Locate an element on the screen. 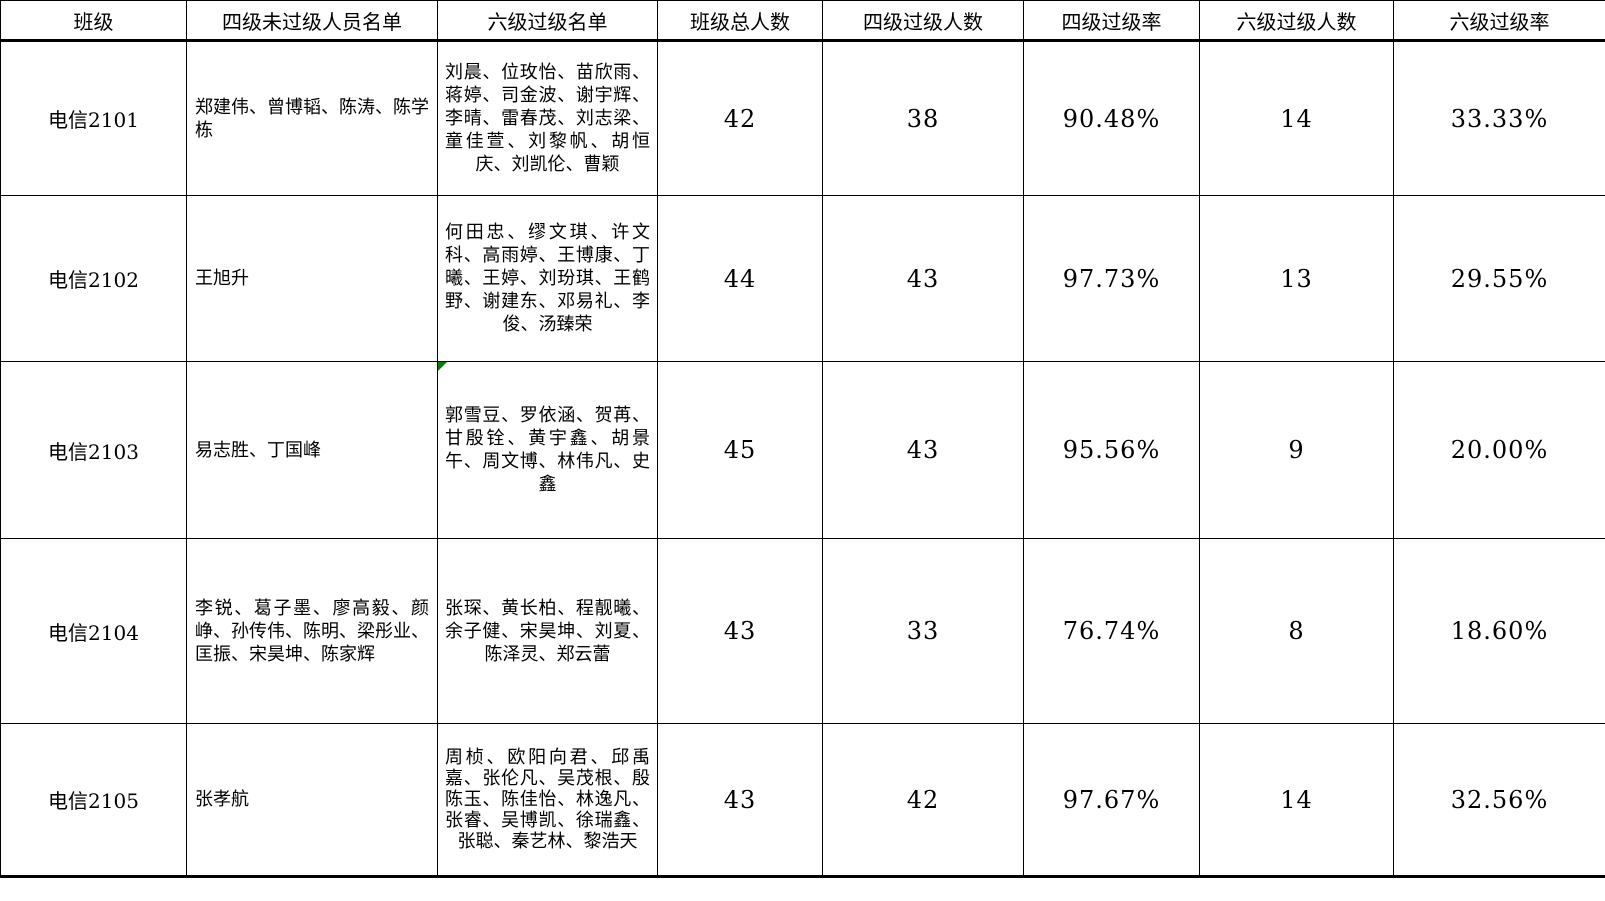 The image size is (1605, 901). class-cell: 电信2104 is located at coordinates (93, 631).